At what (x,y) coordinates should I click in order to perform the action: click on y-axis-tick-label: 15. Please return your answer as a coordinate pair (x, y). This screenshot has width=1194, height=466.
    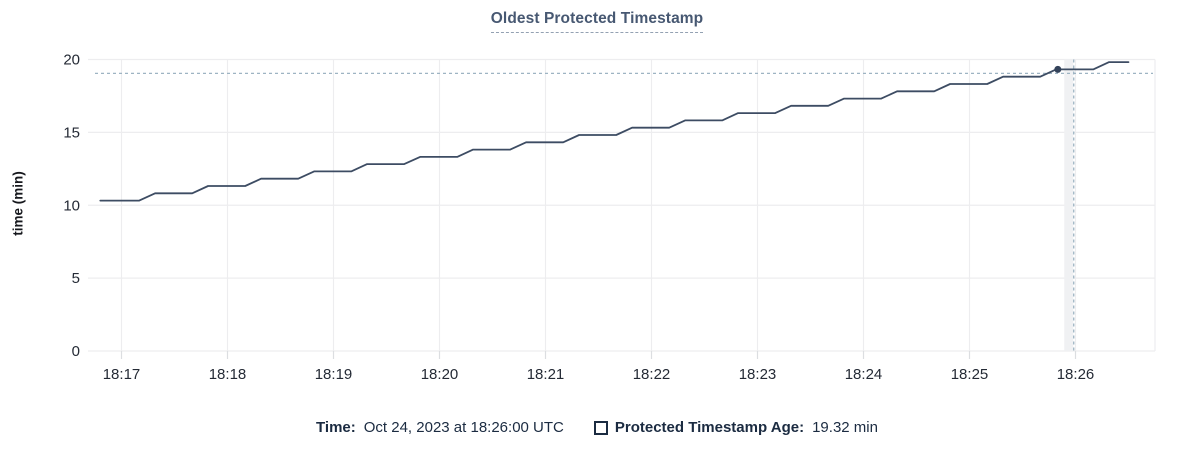
    Looking at the image, I should click on (71, 132).